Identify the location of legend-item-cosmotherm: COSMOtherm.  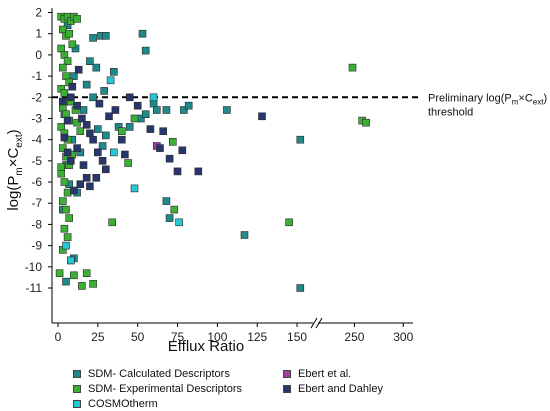
(115, 404).